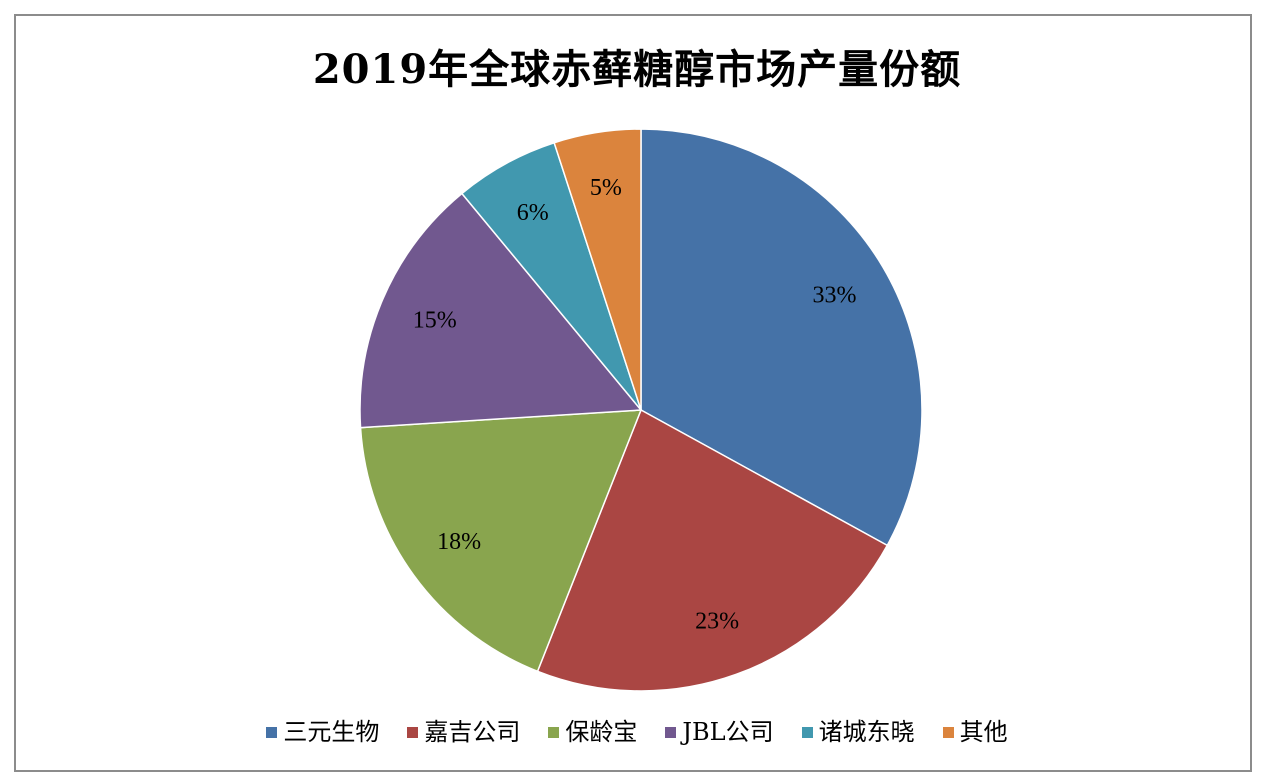 Image resolution: width=1274 pixels, height=784 pixels. What do you see at coordinates (983, 732) in the screenshot?
I see `legend-label-other: 其他` at bounding box center [983, 732].